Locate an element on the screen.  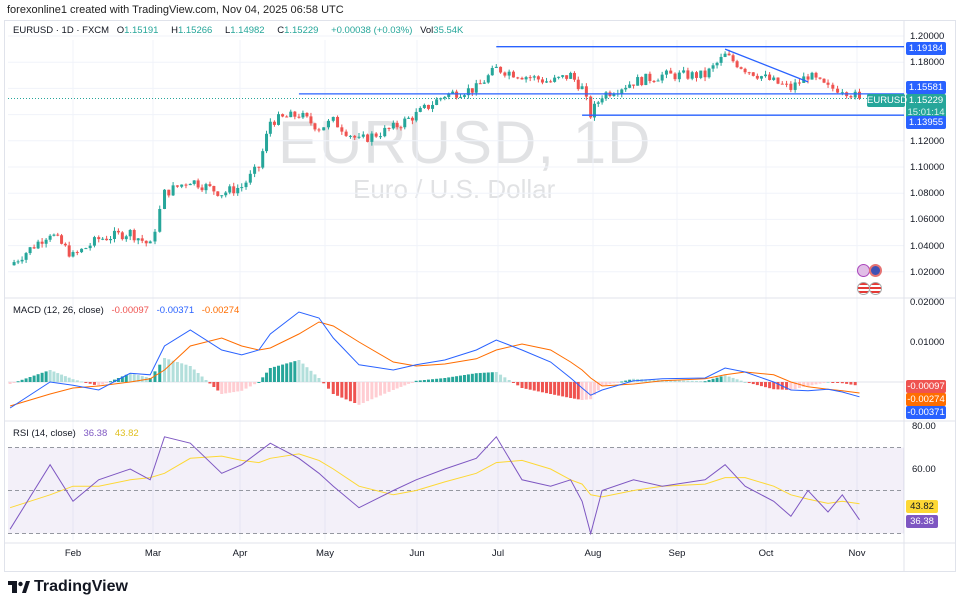
price-tick: 1.12000 is located at coordinates (927, 141).